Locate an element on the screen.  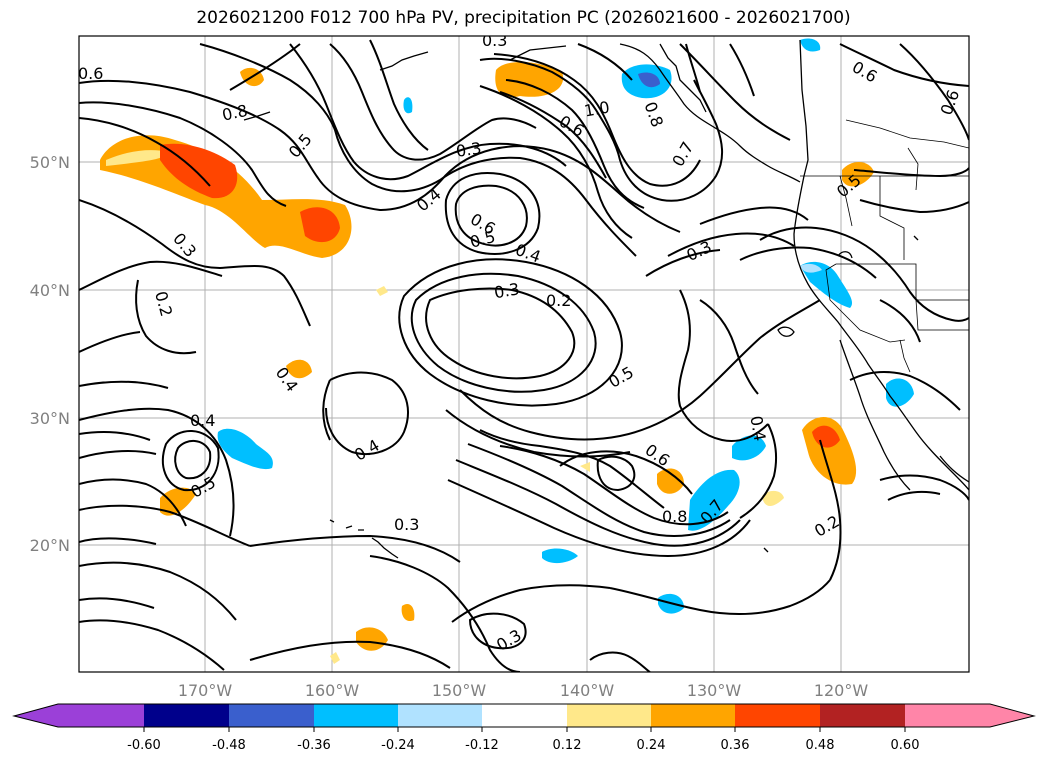
colorbar-over-arrow is located at coordinates (1012, 715).